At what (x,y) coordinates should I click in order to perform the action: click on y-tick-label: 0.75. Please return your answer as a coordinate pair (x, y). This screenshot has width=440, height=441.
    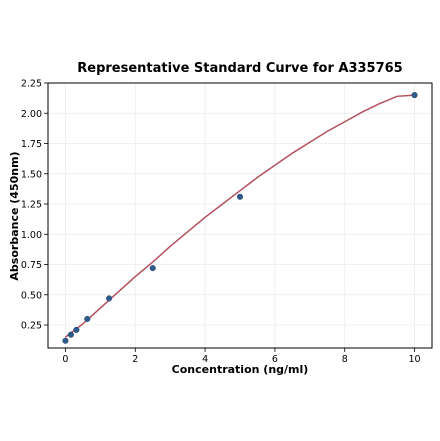
    Looking at the image, I should click on (31, 265).